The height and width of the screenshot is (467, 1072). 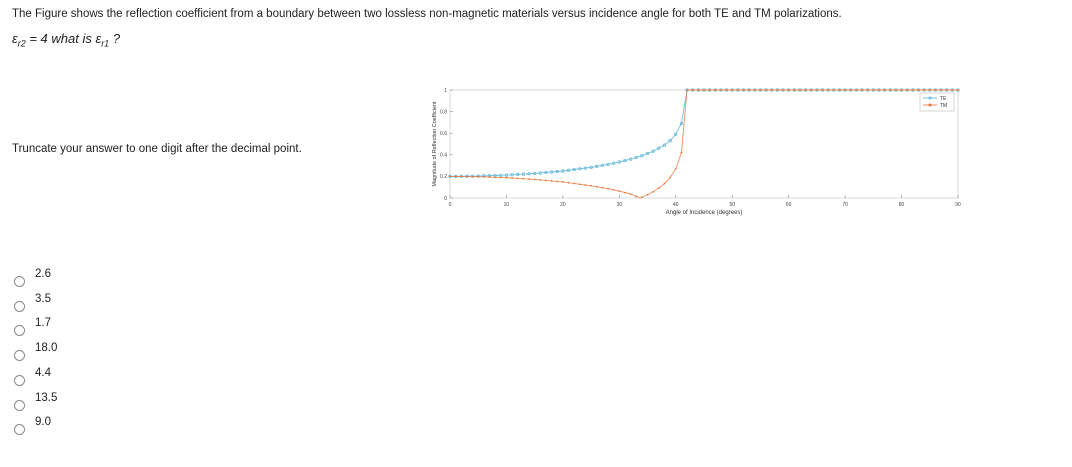 I want to click on answer-option-1: 2.6, so click(x=32, y=277).